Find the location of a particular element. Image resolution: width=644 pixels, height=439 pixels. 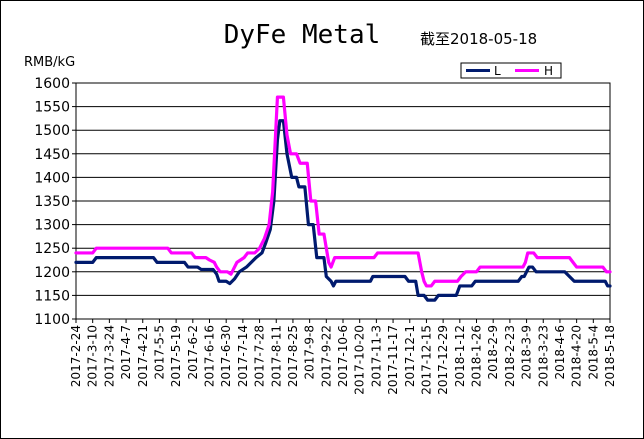

legend: L H is located at coordinates (511, 70).